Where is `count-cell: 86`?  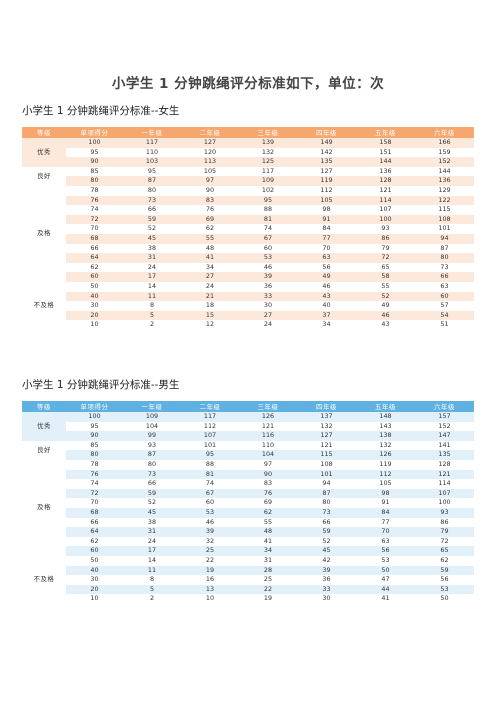
count-cell: 86 is located at coordinates (385, 238).